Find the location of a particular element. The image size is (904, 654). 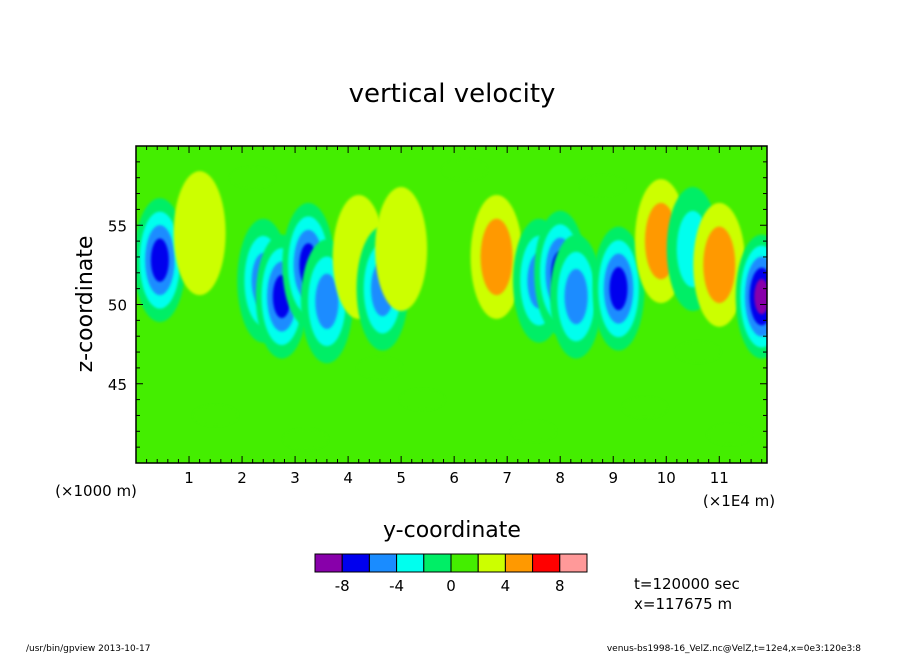

colorbar-tick-label: -4 is located at coordinates (396, 586).